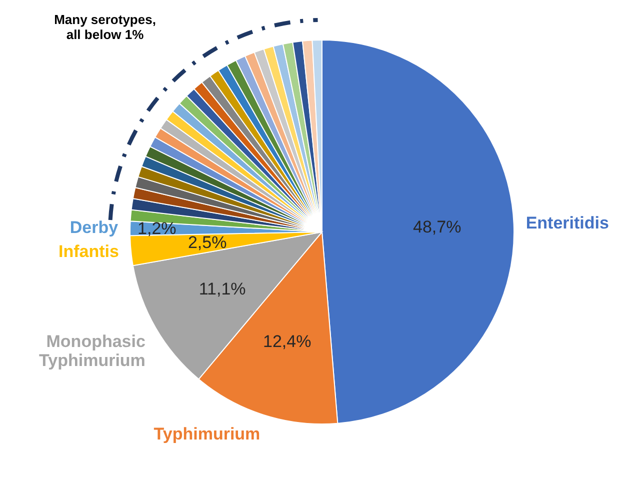  Describe the element at coordinates (222, 289) in the screenshot. I see `data-label: 11,1%` at that location.